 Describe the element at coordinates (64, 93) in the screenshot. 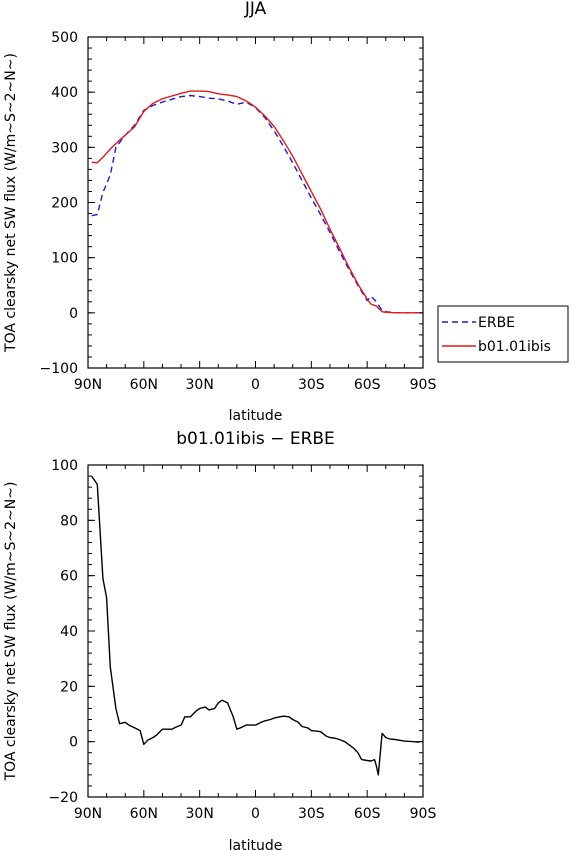

I see `y-tick-label: 400` at that location.